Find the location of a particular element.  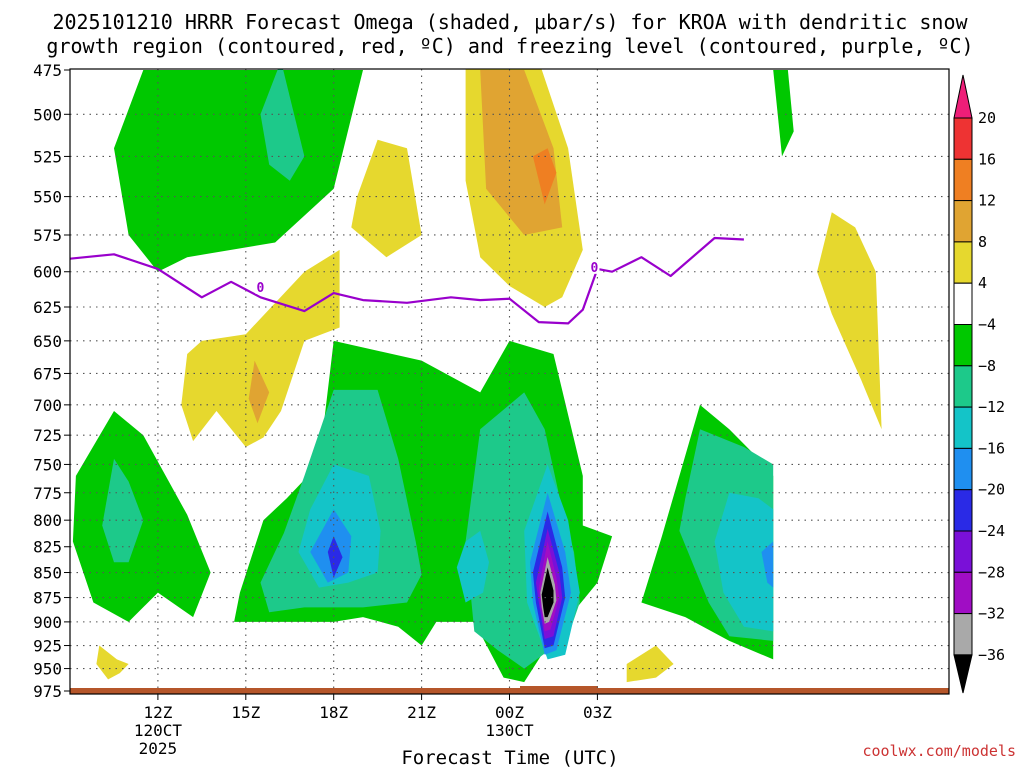

ground-strip is located at coordinates (509, 691).